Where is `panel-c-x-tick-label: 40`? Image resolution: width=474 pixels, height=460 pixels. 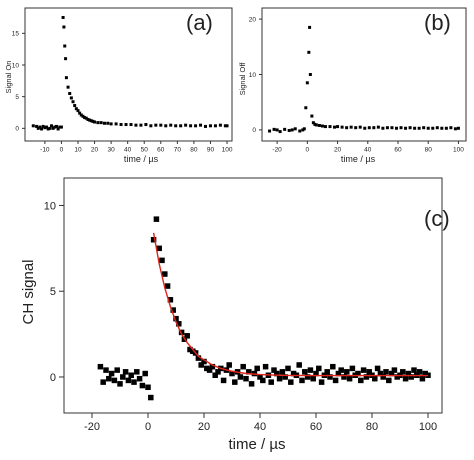 panel-c-x-tick-label: 40 is located at coordinates (260, 427).